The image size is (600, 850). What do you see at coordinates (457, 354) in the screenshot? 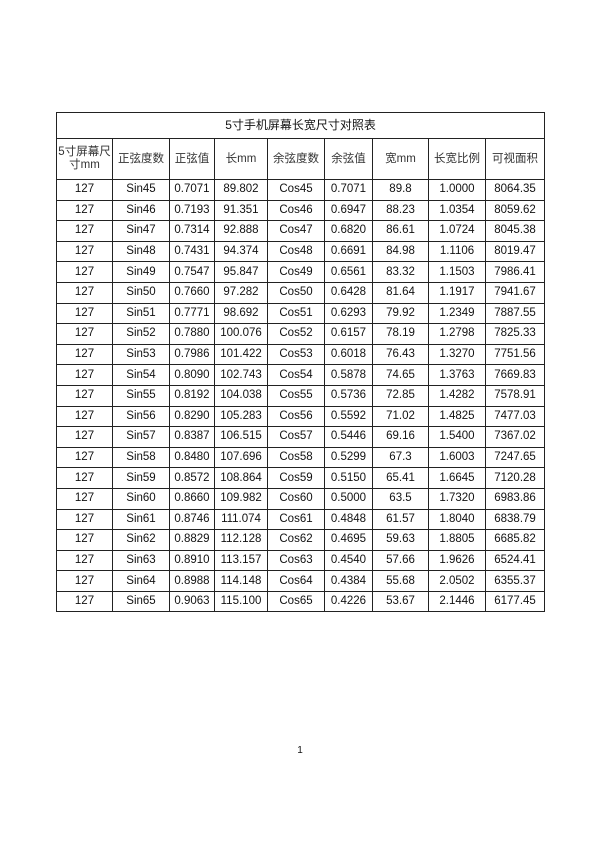
I see `table-cell: 1.3270` at bounding box center [457, 354].